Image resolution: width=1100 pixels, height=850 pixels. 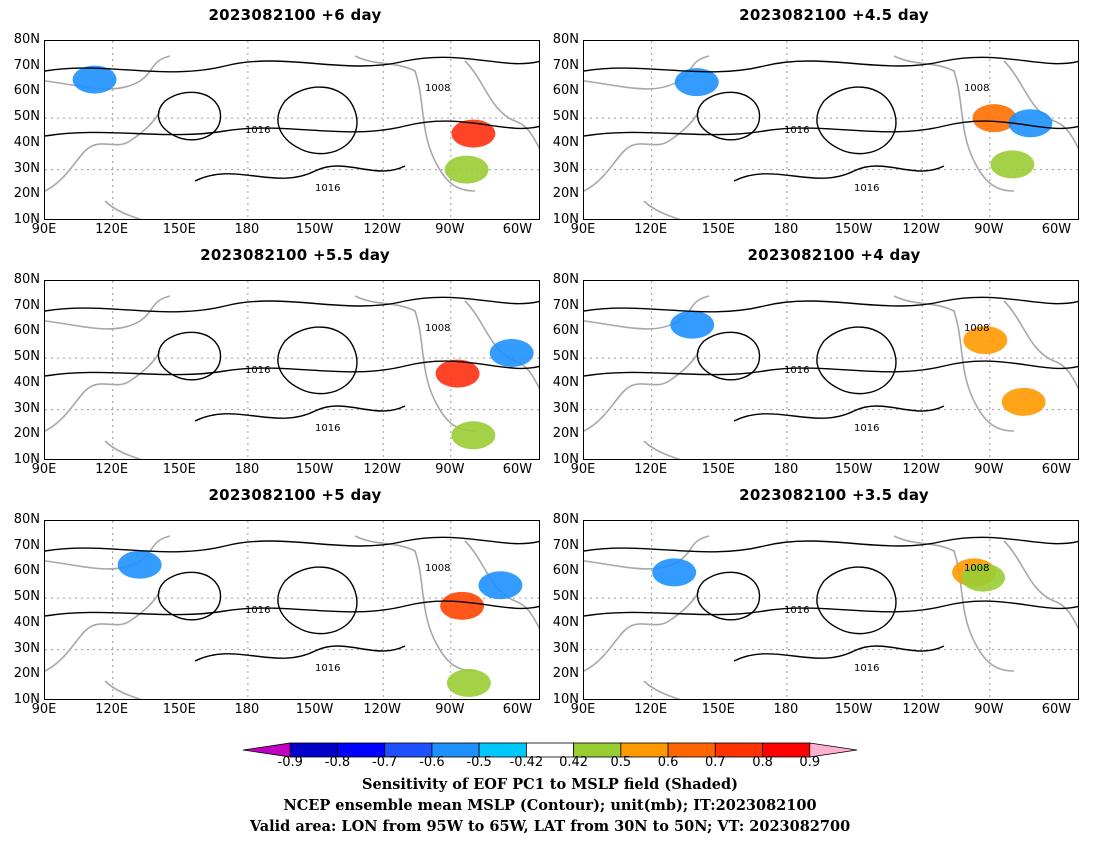 I want to click on panel-title: 2023082100 +5 day, so click(x=295, y=495).